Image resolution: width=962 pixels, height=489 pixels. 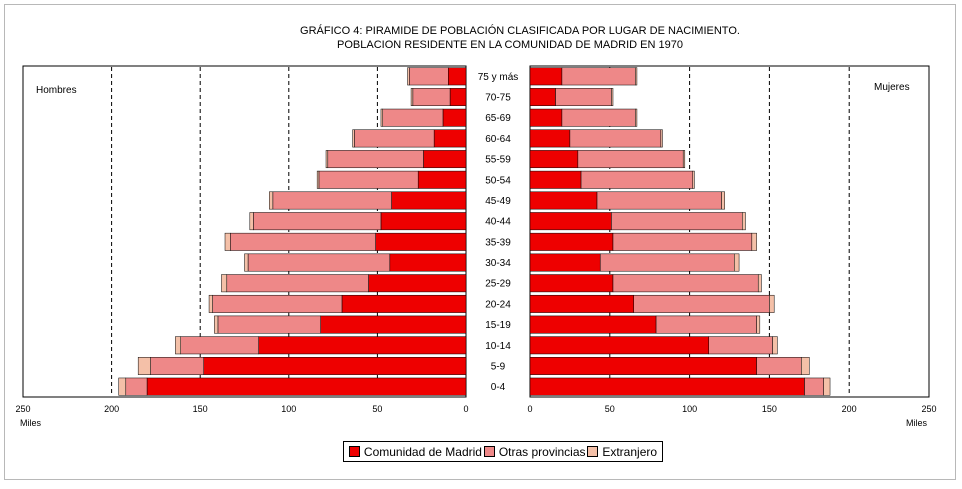 I want to click on category-label: 70-75, so click(x=498, y=98).